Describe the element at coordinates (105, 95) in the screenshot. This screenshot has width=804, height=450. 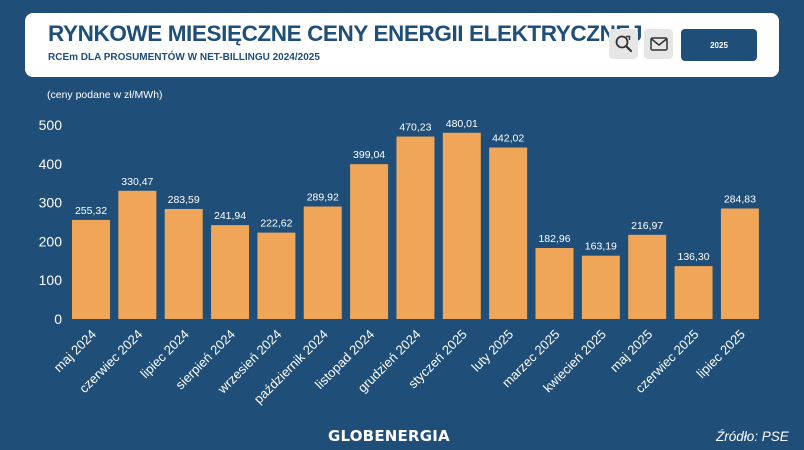
I see `unit-note: (ceny podane w zł/MWh)` at that location.